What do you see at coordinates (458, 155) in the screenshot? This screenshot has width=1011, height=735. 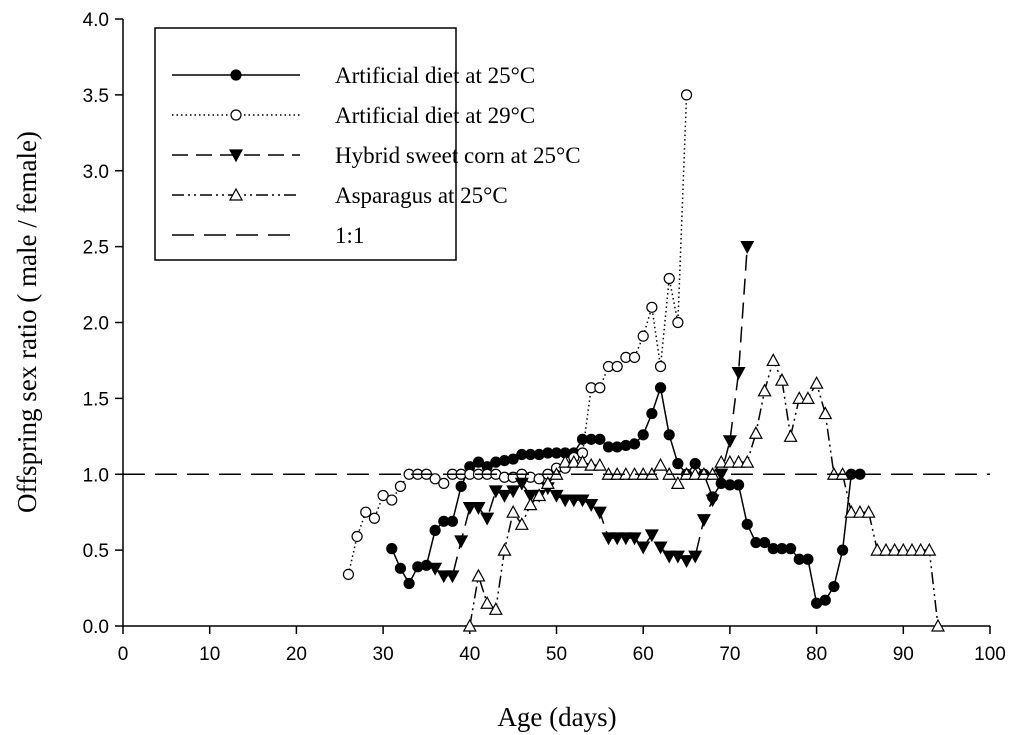 I see `legend-label: Hybrid sweet corn at 25°C` at bounding box center [458, 155].